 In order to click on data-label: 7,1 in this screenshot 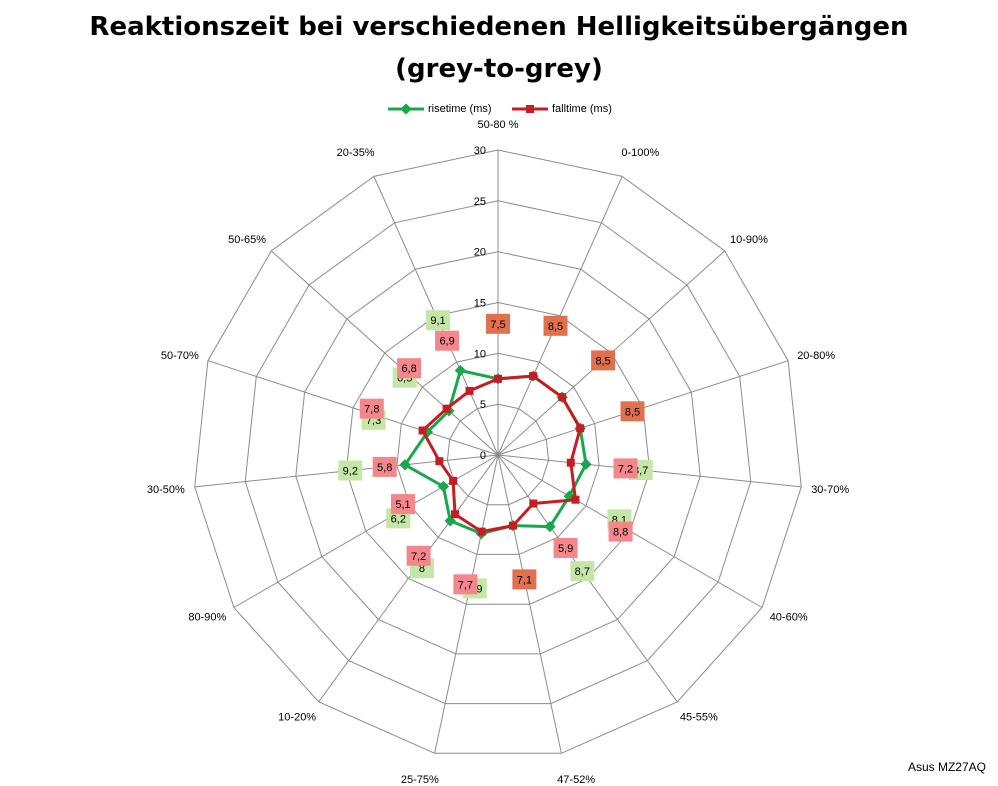, I will do `click(524, 580)`.